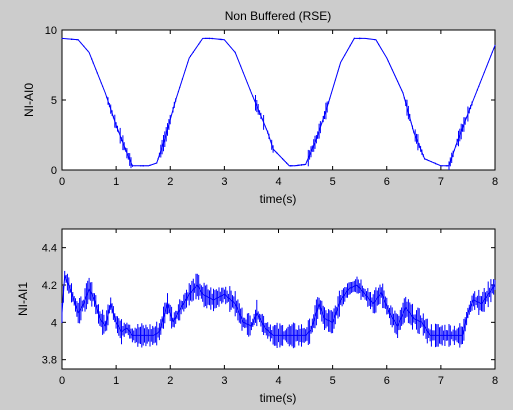  Describe the element at coordinates (278, 381) in the screenshot. I see `bottom-x-tick-label: 4` at that location.